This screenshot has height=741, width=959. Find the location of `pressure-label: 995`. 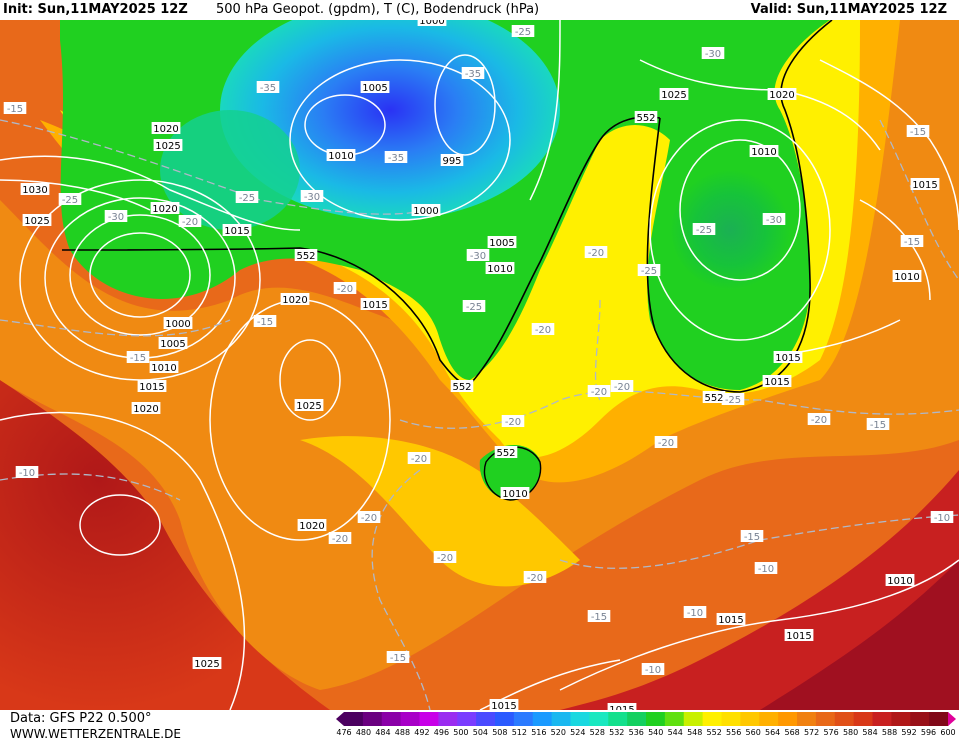

pressure-label: 995 is located at coordinates (452, 160).